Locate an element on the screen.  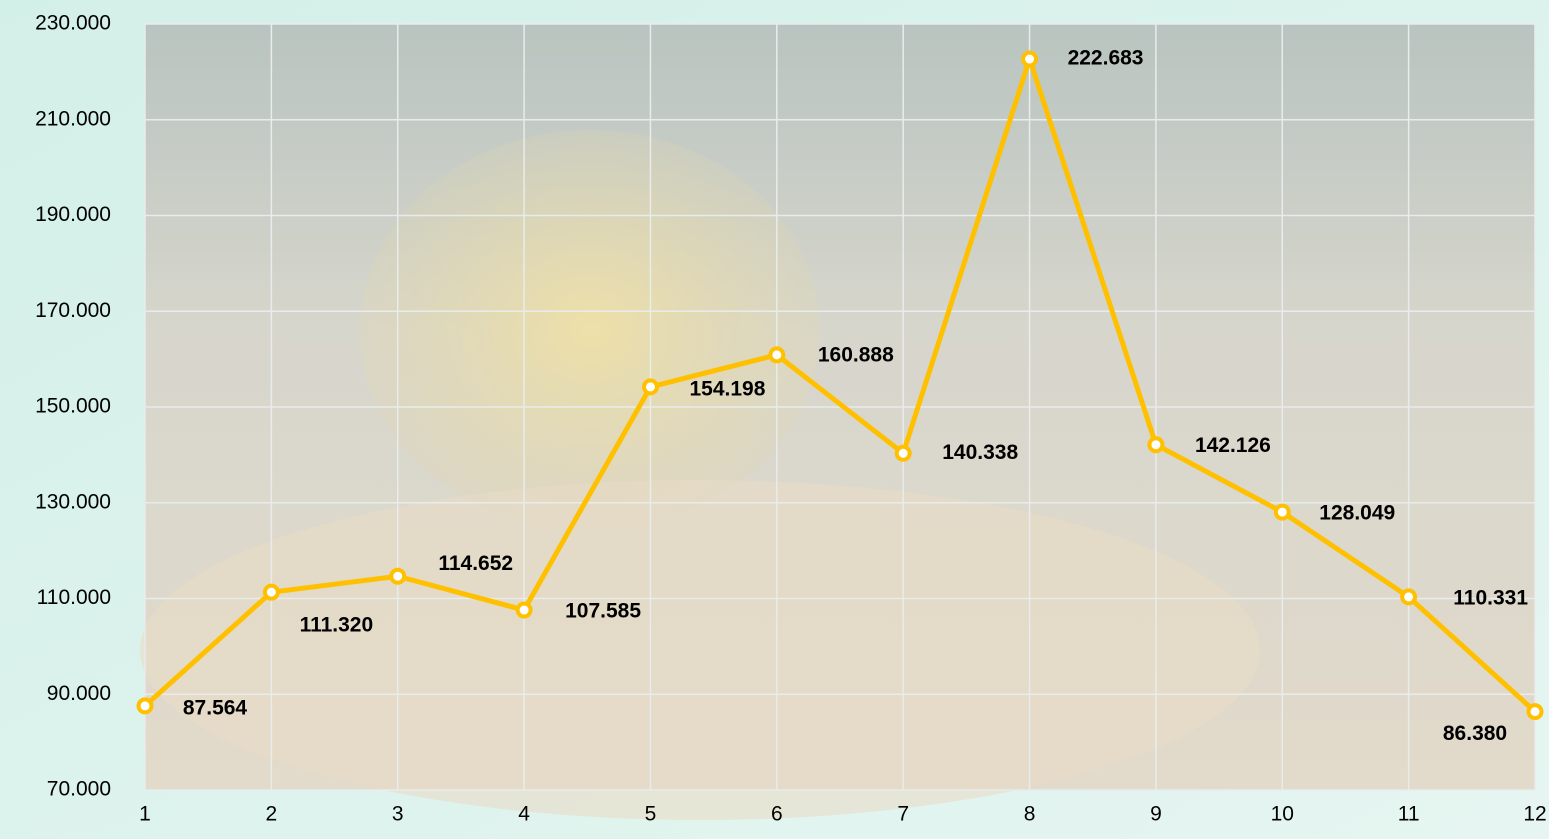
background-image is located at coordinates (590, 330).